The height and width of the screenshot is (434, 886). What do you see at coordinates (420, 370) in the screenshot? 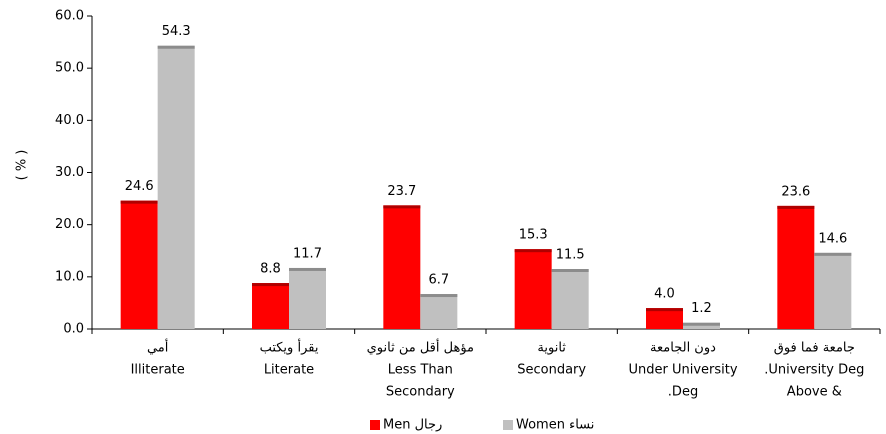
I see `x-tick-label: Less Than` at bounding box center [420, 370].